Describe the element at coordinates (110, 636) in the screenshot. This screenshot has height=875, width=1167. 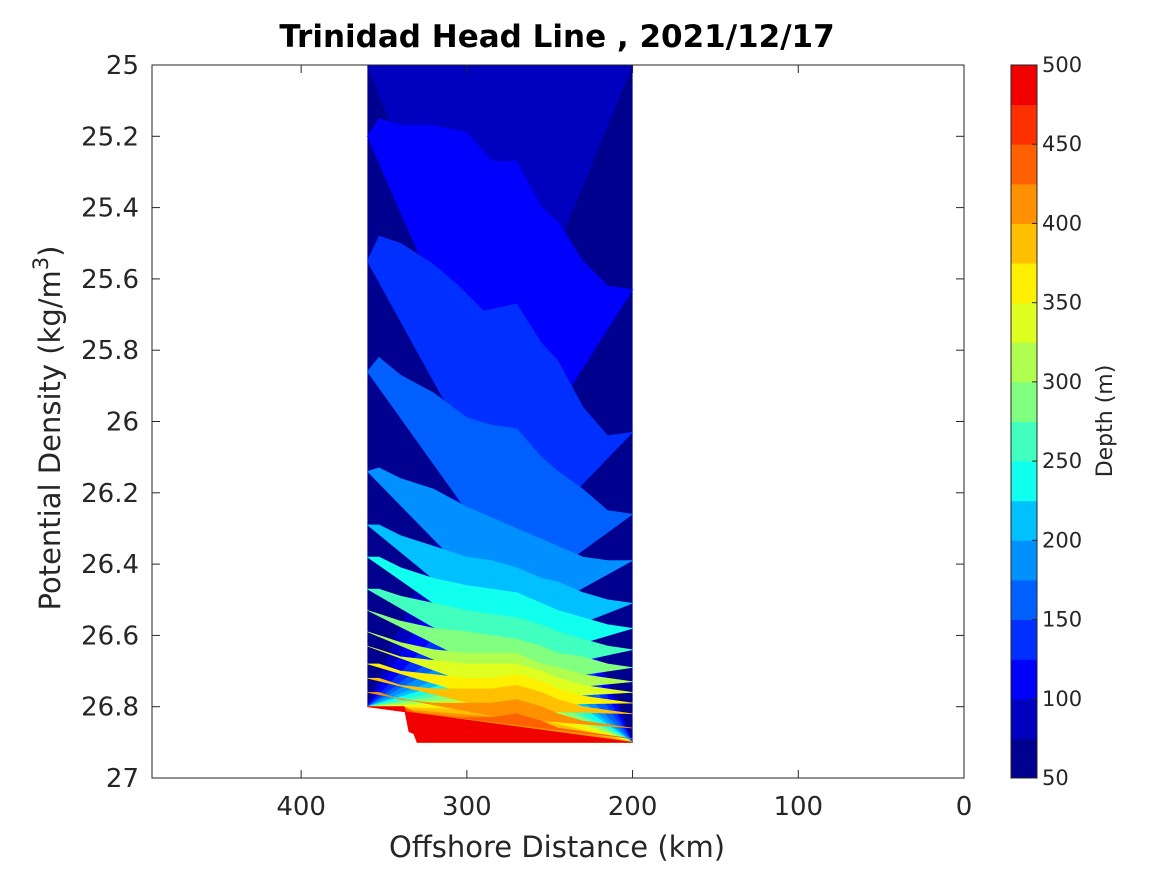
I see `y-tick-label: 26.6` at that location.